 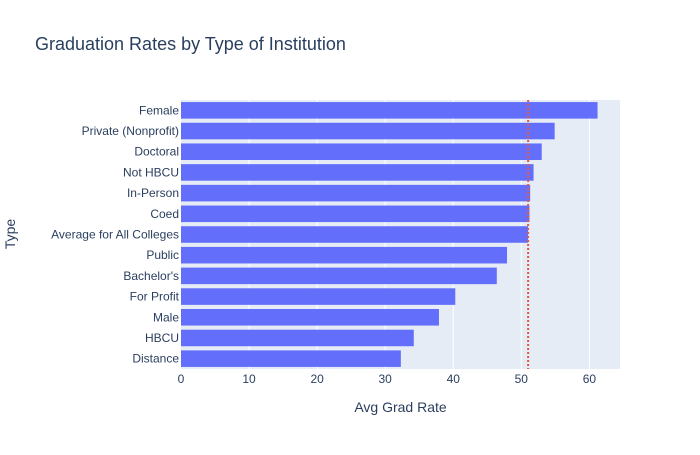 I want to click on y-tick-label: For Profit, so click(x=155, y=297).